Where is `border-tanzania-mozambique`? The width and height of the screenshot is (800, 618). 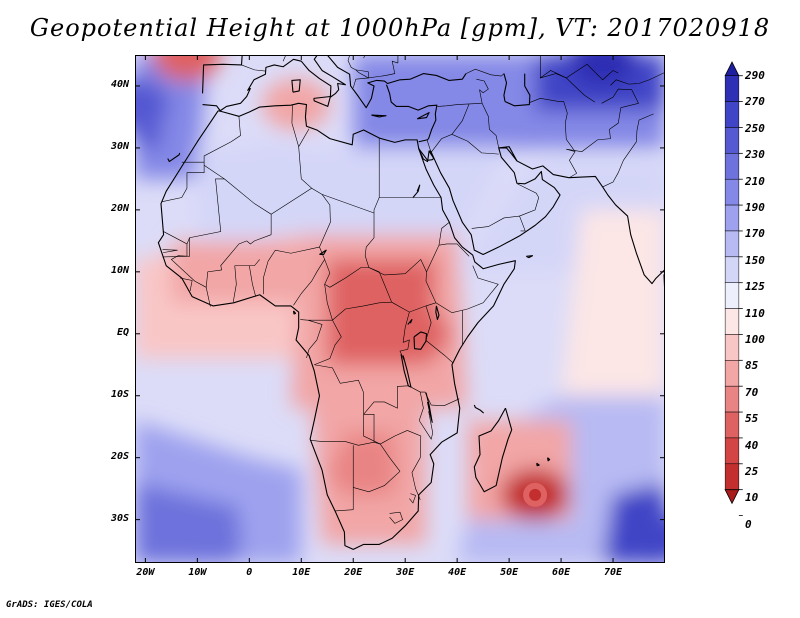
border-tanzania-mozambique is located at coordinates (445, 402).